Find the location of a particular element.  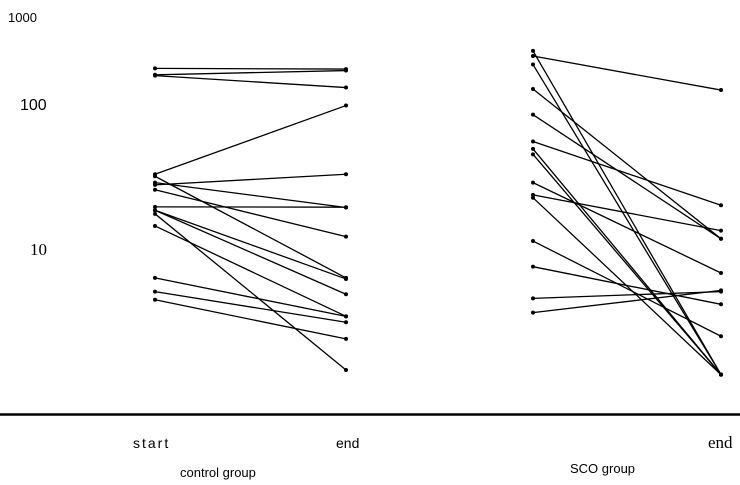

control-end-label: end is located at coordinates (347, 443).